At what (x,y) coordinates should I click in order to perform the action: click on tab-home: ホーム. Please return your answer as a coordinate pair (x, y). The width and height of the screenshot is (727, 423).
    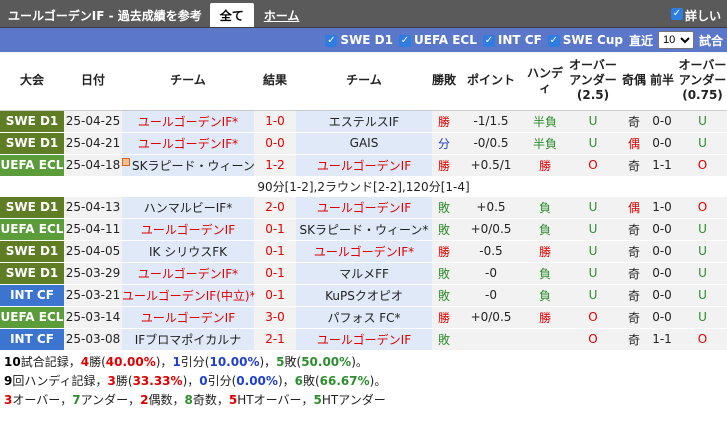
    Looking at the image, I should click on (281, 16).